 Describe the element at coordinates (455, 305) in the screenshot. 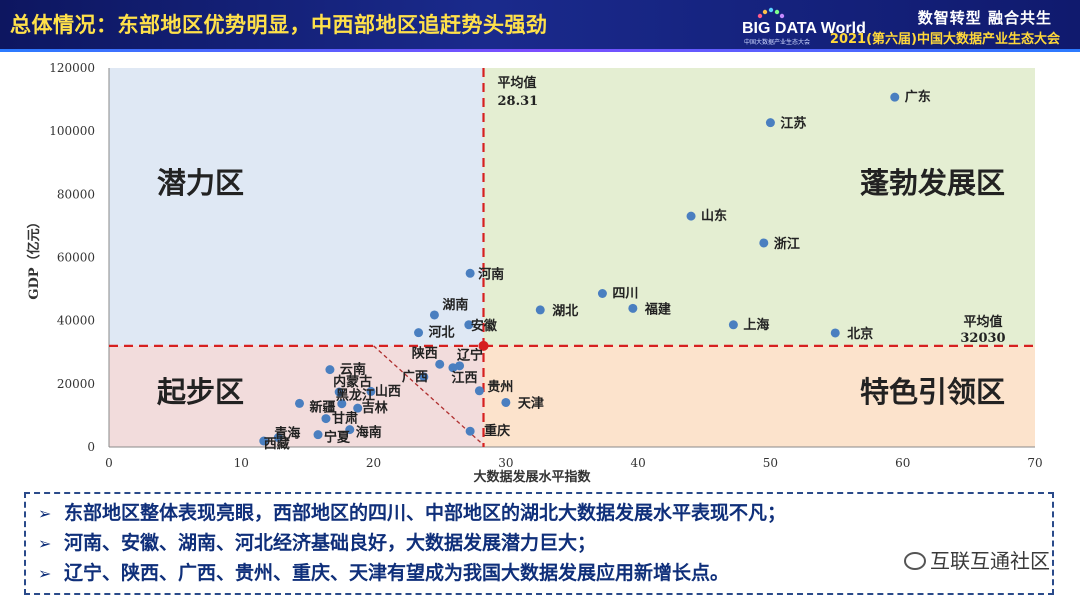

I see `data-point-label: 湖南` at that location.